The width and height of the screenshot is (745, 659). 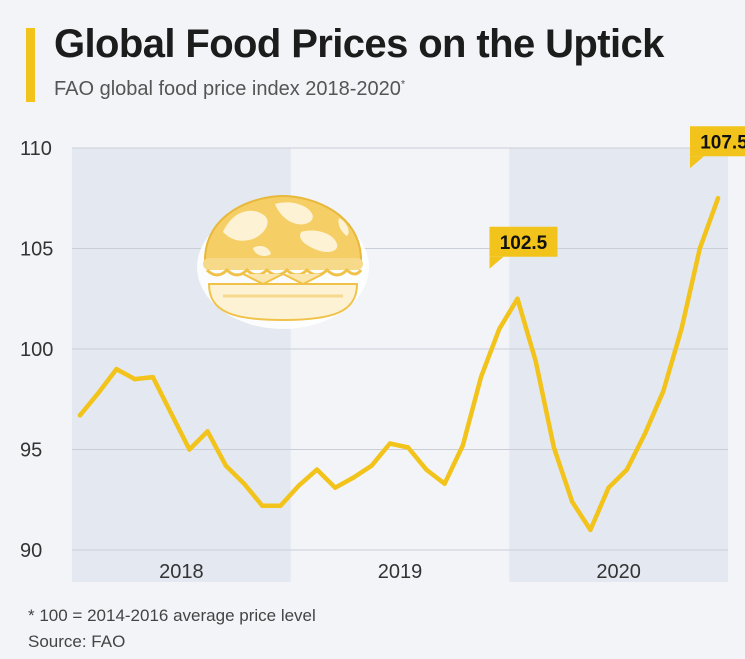 What do you see at coordinates (31, 451) in the screenshot?
I see `y-tick-label: 95` at bounding box center [31, 451].